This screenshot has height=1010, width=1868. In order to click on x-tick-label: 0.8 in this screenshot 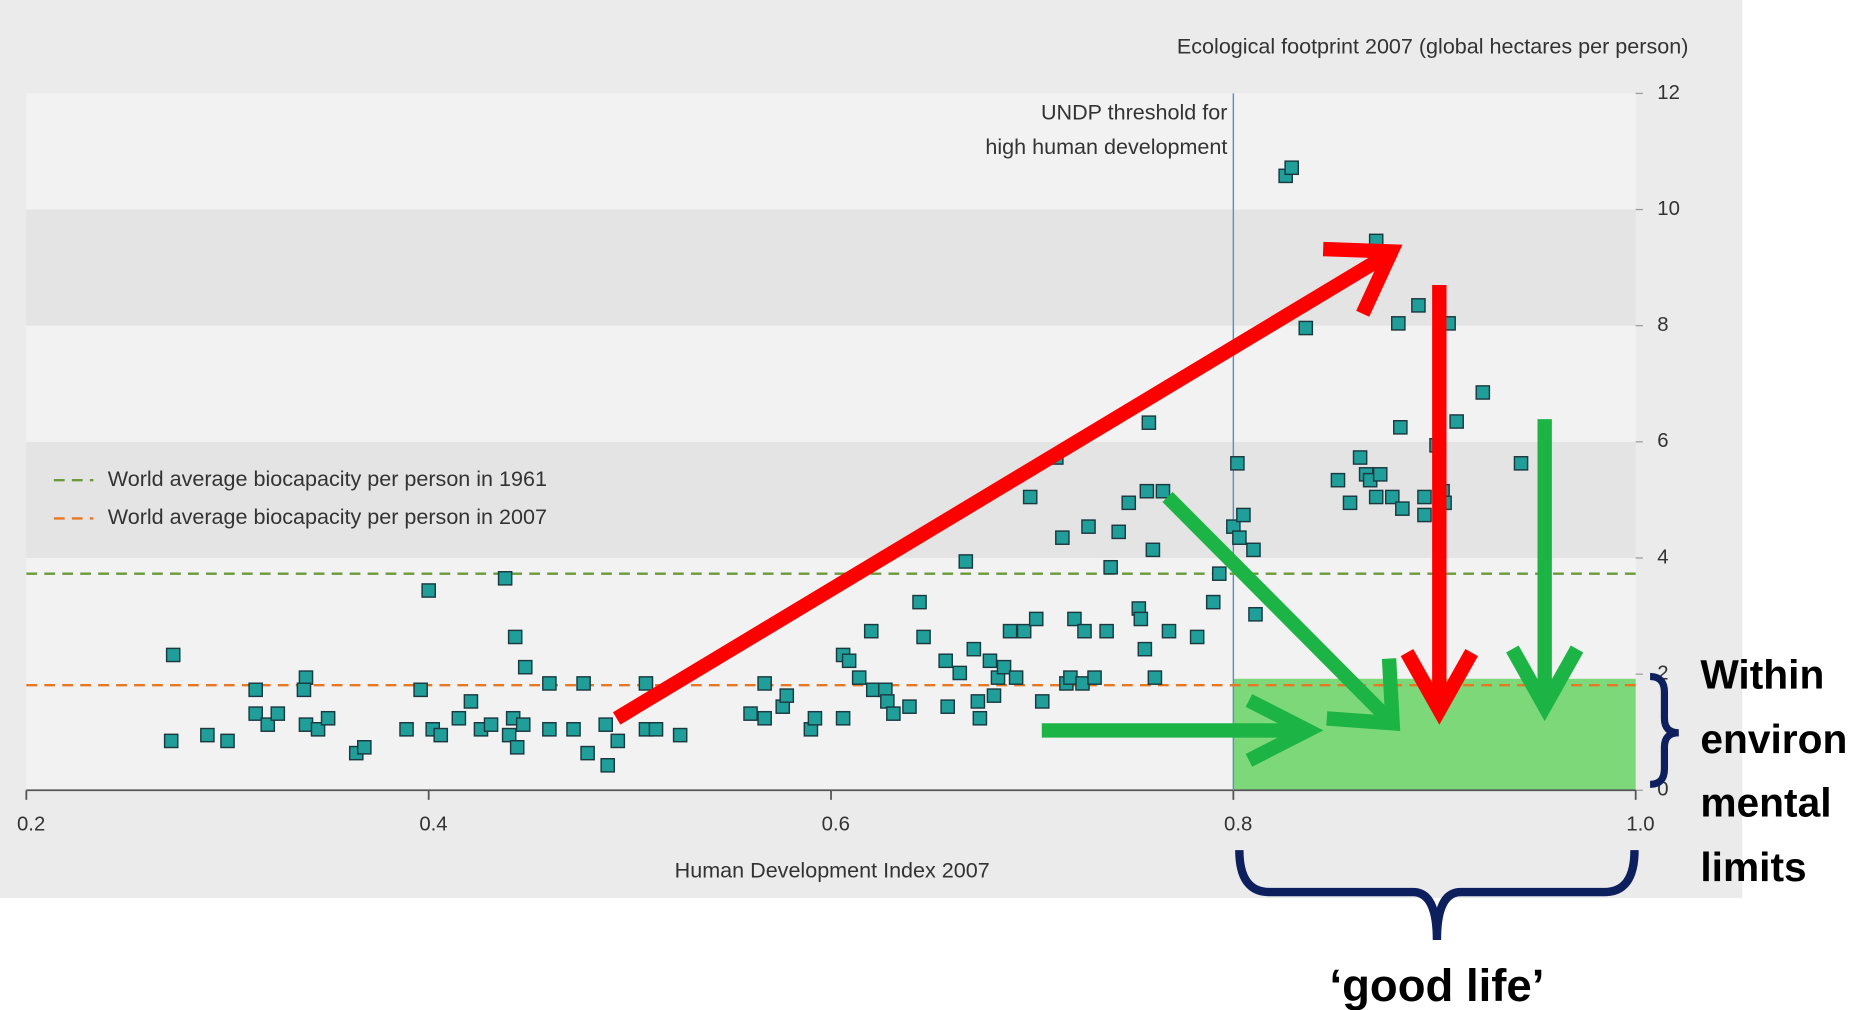, I will do `click(1238, 824)`.